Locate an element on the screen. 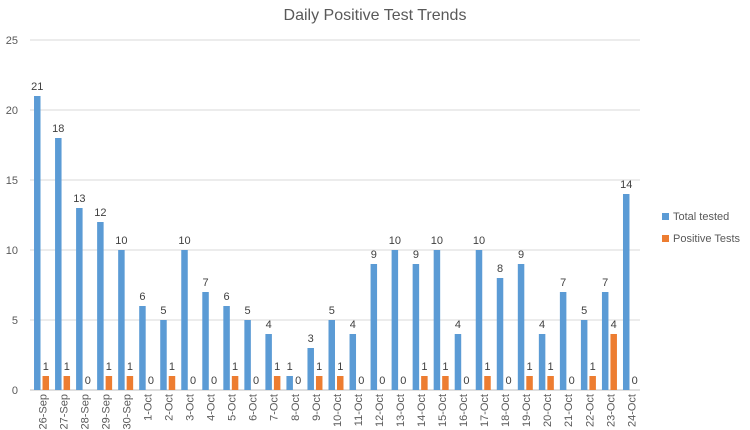 This screenshot has height=430, width=750. x-tick-label: 13-Oct is located at coordinates (401, 410).